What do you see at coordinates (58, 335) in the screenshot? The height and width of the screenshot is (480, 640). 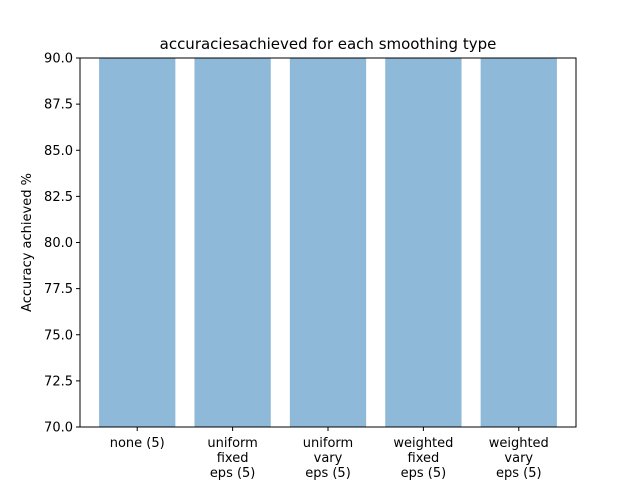 I see `y-tick-label: 75.0` at bounding box center [58, 335].